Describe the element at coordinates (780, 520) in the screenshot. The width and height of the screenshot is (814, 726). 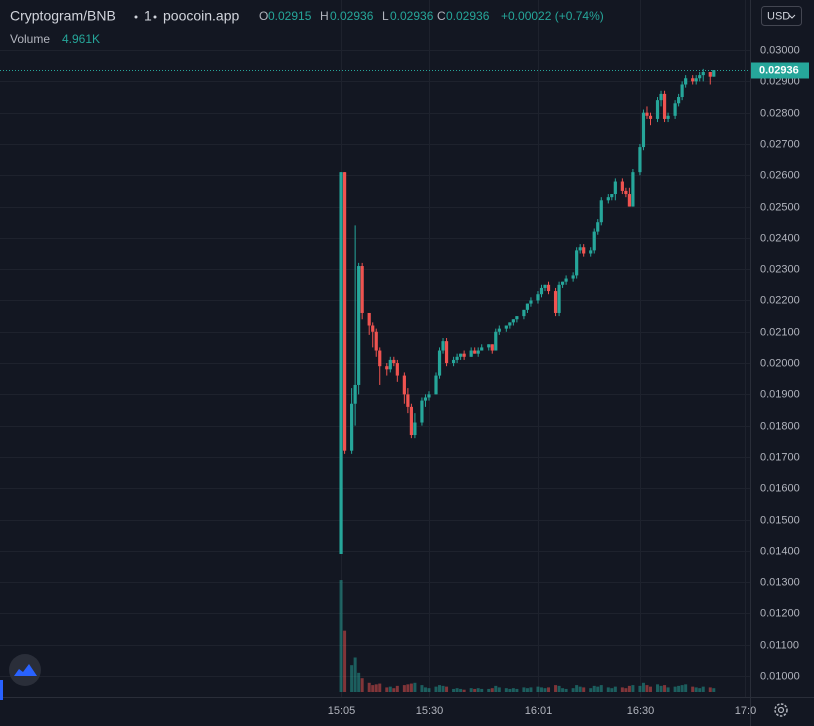
I see `y-tick-label: 0.01500` at that location.